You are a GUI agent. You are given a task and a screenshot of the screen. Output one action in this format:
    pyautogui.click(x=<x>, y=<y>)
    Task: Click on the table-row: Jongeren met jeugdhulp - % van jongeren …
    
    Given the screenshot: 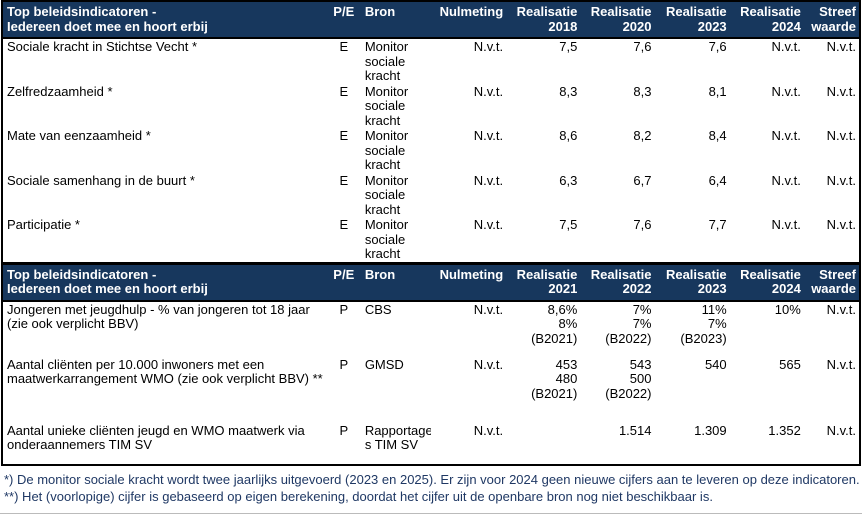 What is the action you would take?
    pyautogui.click(x=431, y=329)
    